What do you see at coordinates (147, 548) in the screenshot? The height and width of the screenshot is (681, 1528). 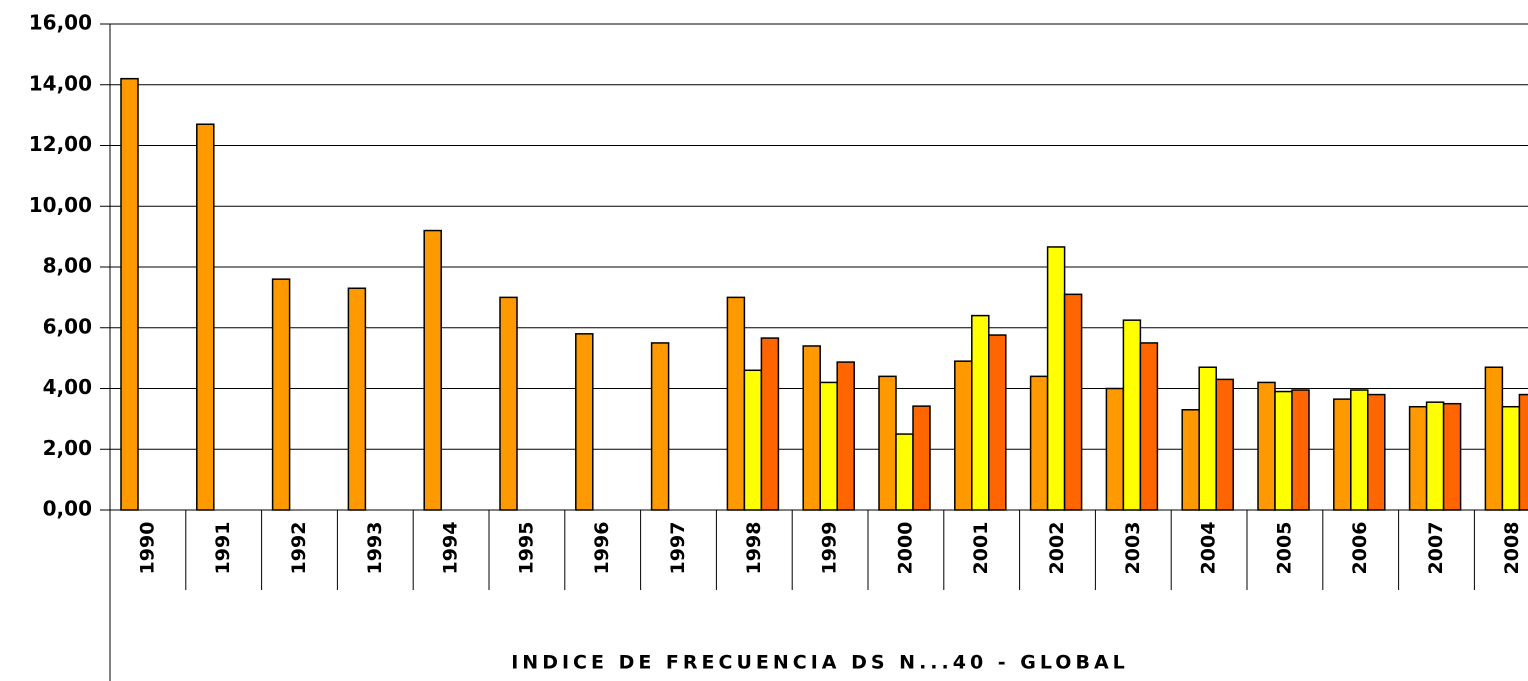 I see `x-tick-label: 1990` at bounding box center [147, 548].